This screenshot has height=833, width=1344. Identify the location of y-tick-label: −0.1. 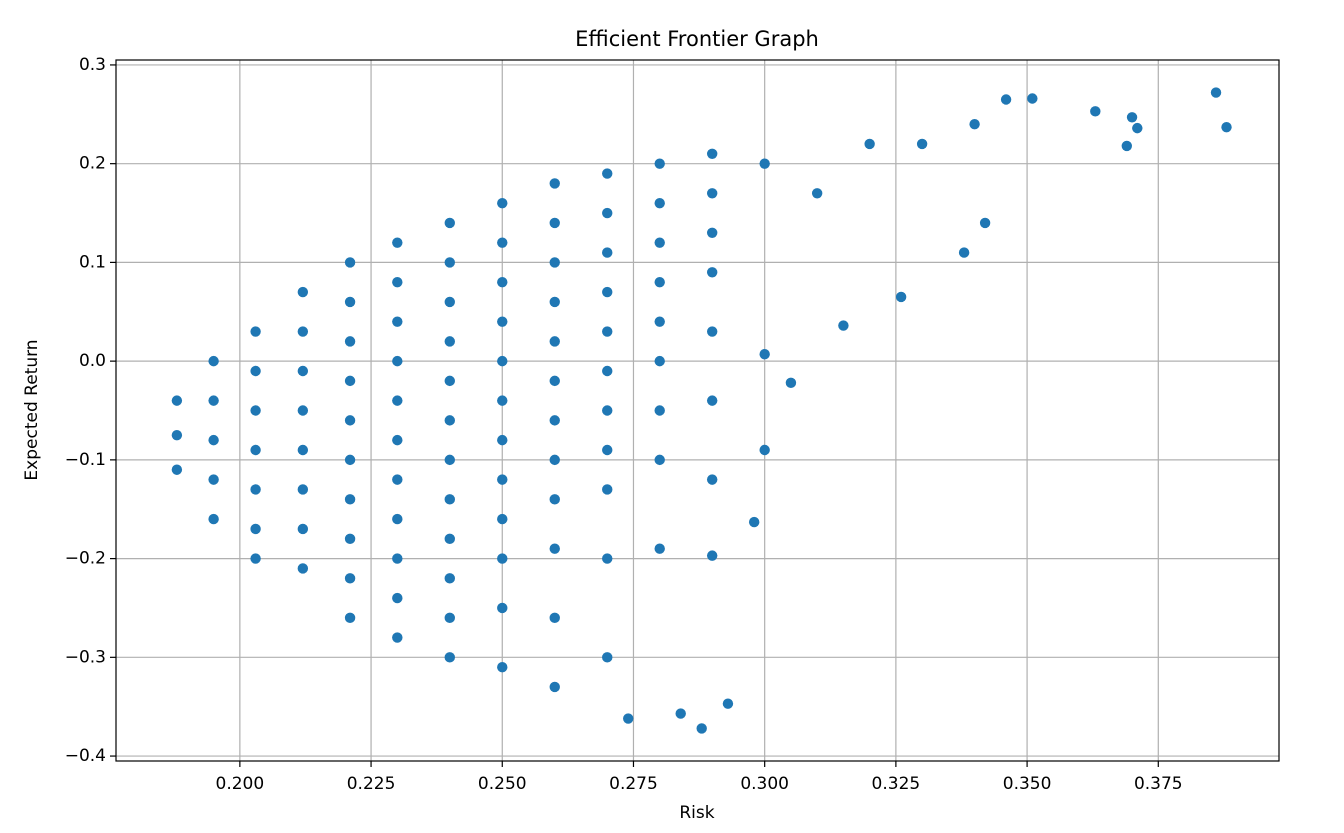
(85, 460).